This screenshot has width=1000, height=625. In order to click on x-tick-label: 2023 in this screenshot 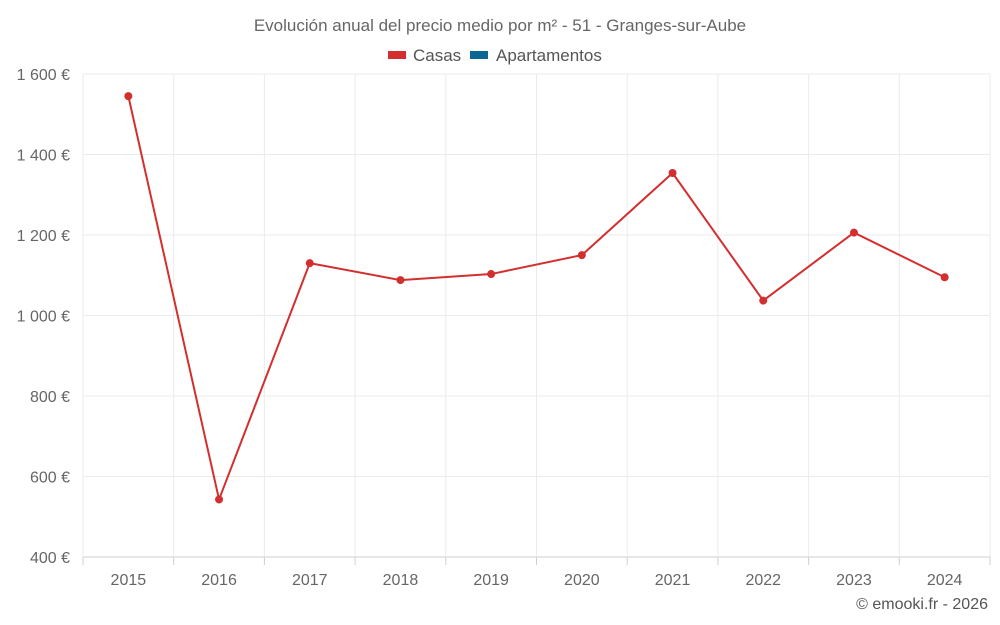, I will do `click(854, 580)`.